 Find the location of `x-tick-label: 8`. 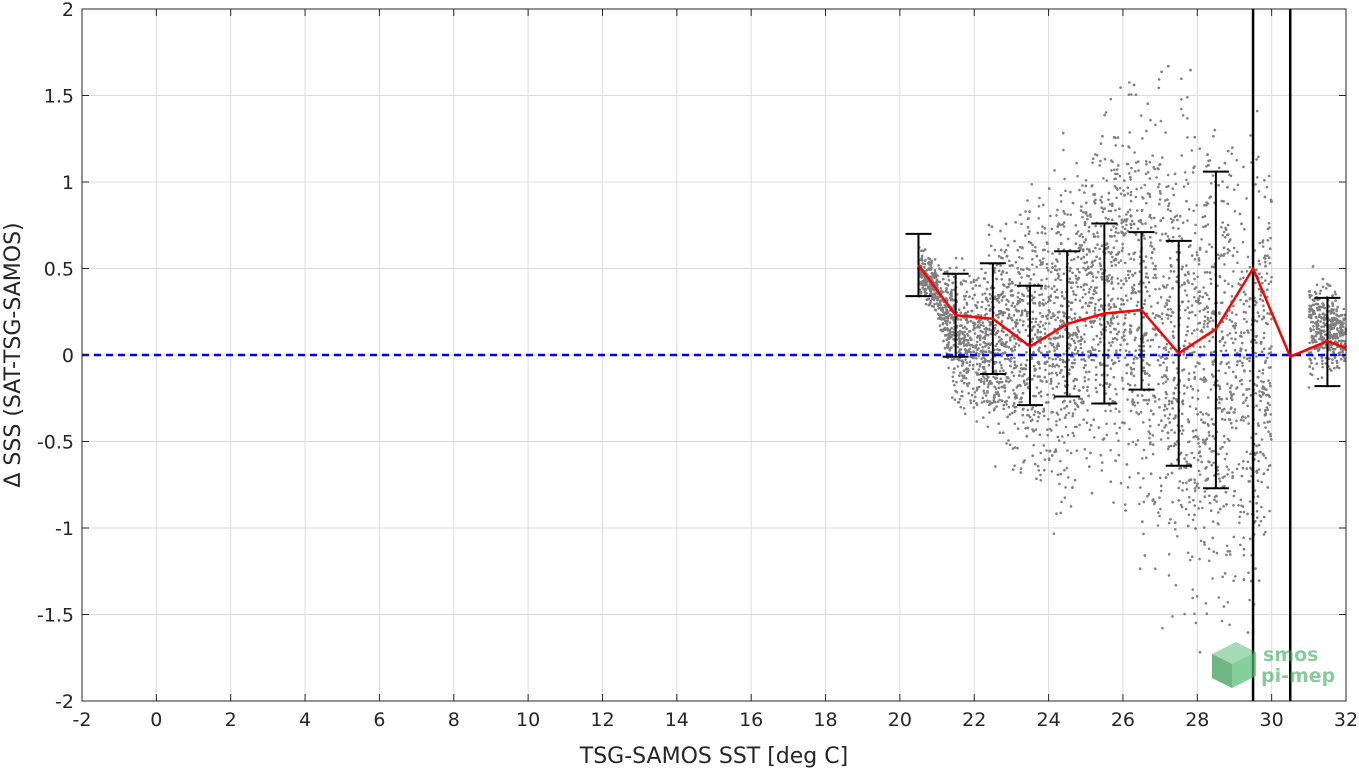

x-tick-label: 8 is located at coordinates (454, 720).